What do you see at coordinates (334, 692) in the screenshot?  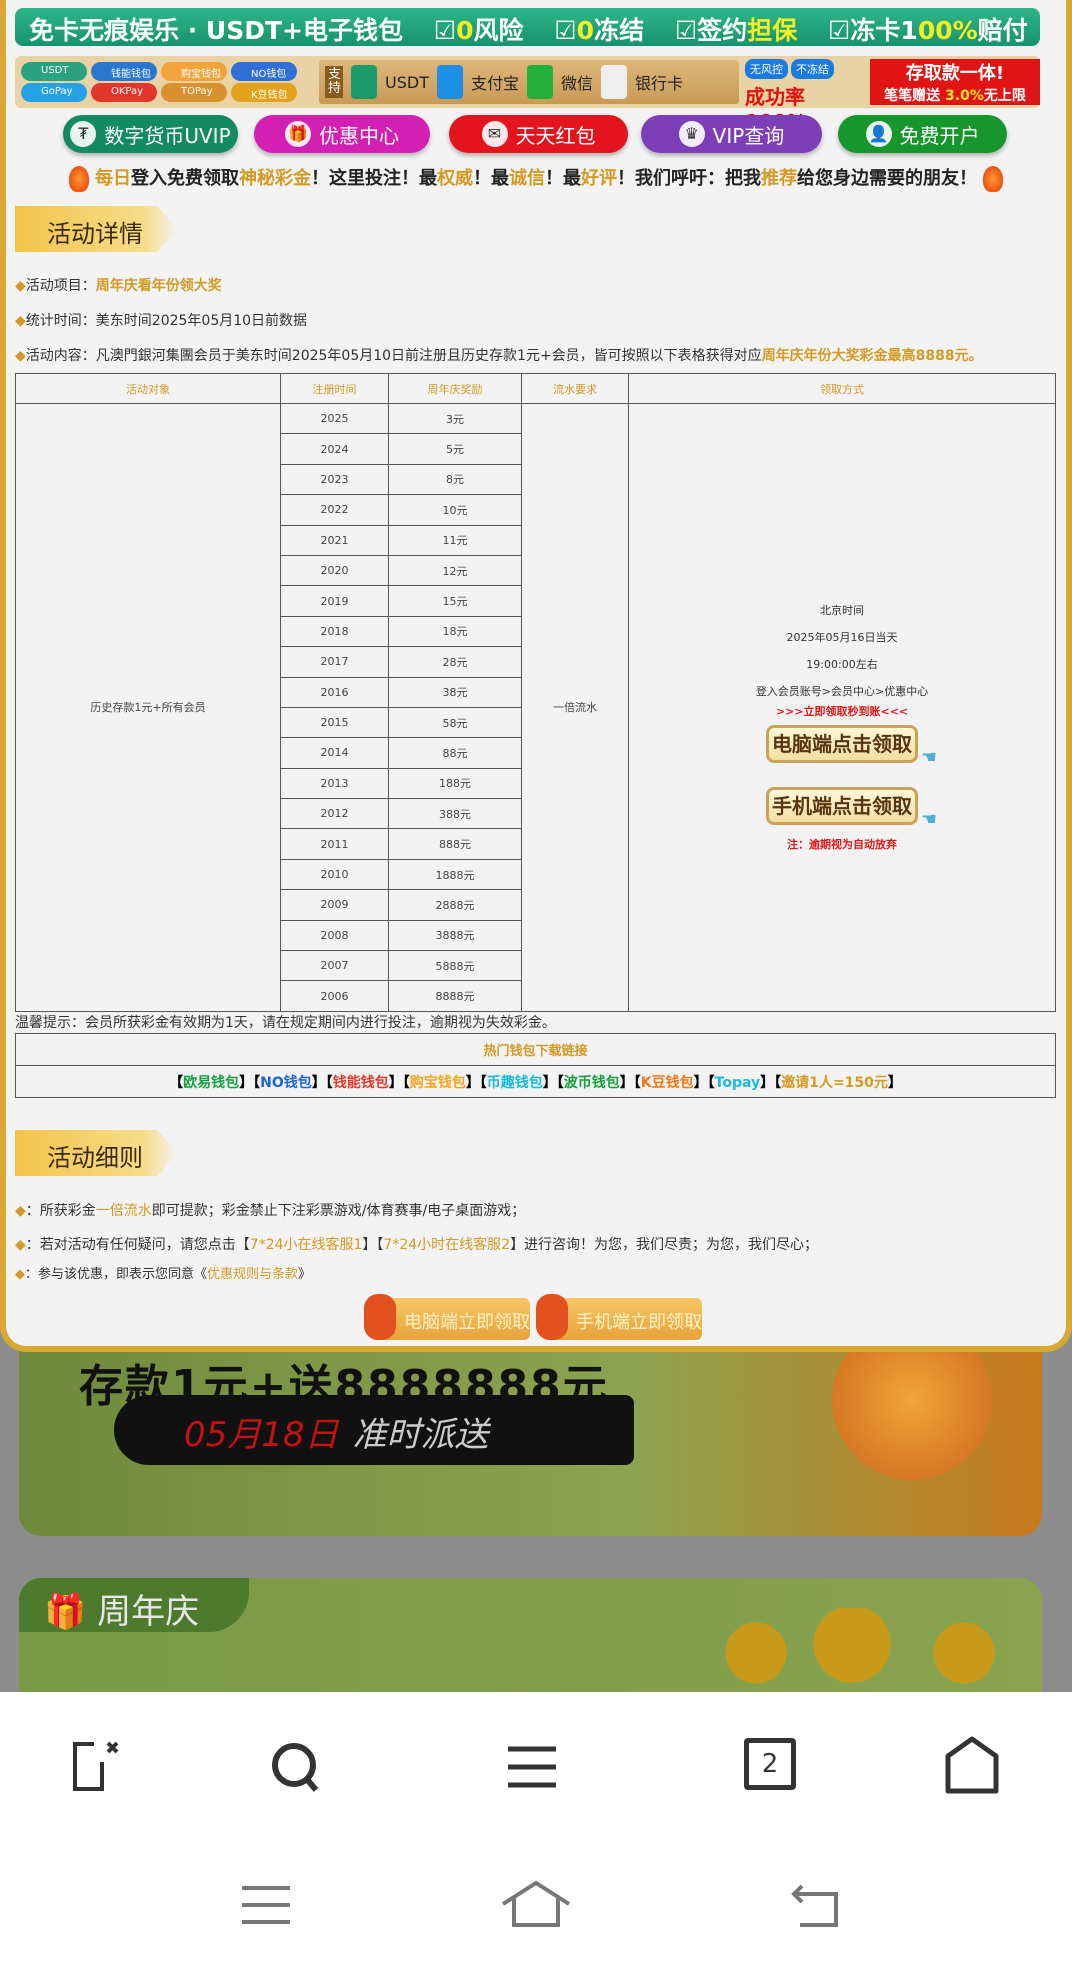 I see `reg-year-cell: 2016` at bounding box center [334, 692].